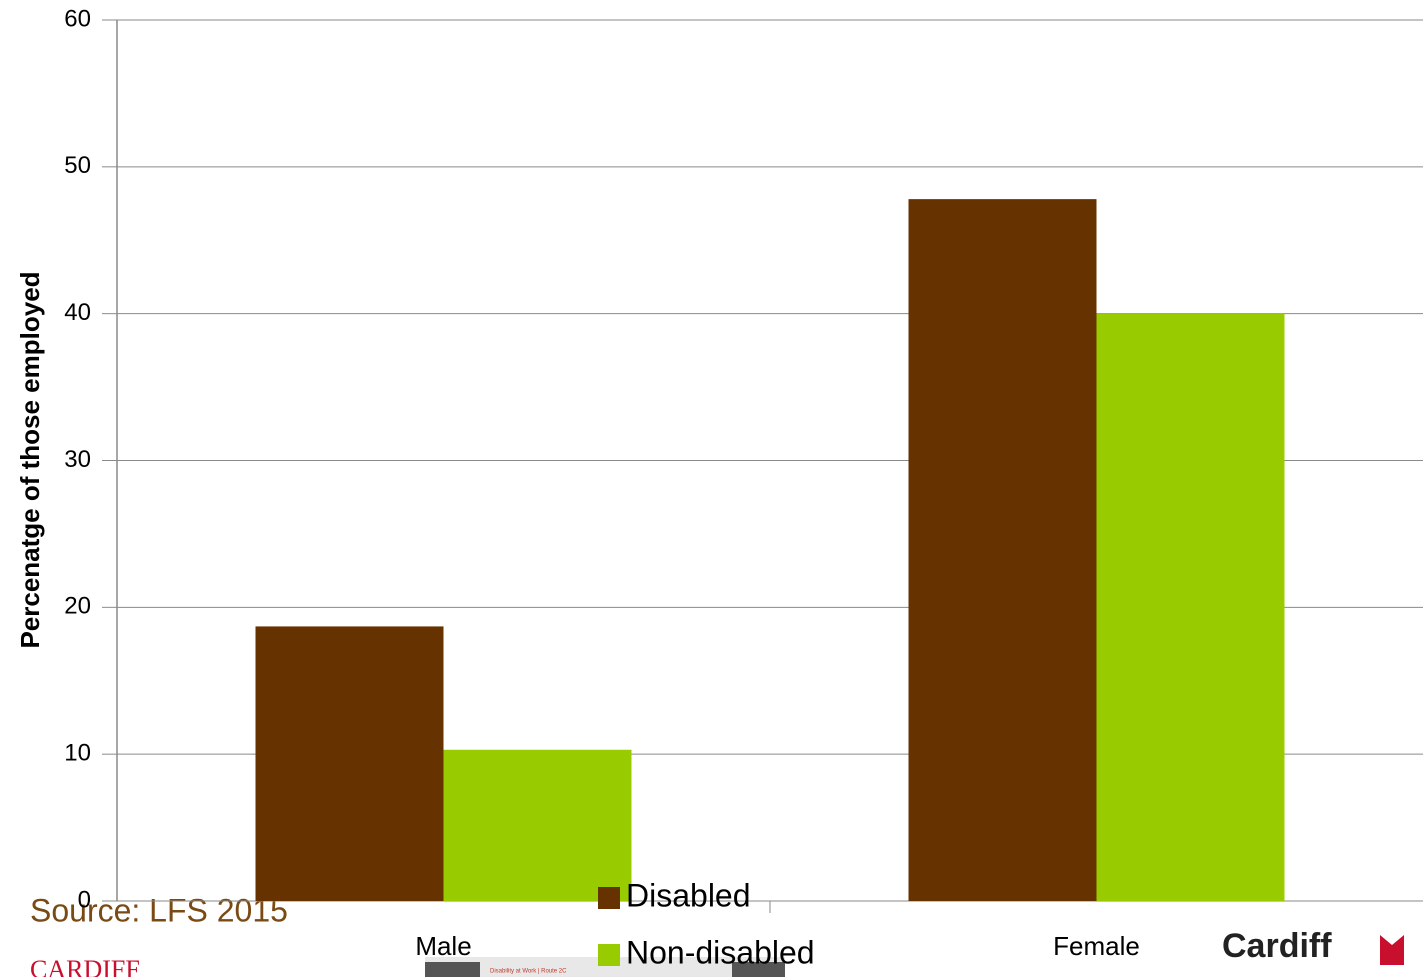 The image size is (1423, 977). I want to click on x-tick-label: Female, so click(1096, 946).